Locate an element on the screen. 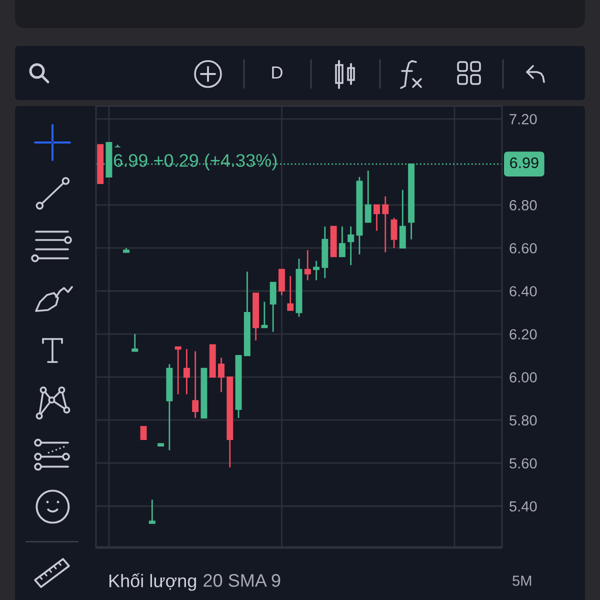  ref-line-label: 6.99 is located at coordinates (524, 162).